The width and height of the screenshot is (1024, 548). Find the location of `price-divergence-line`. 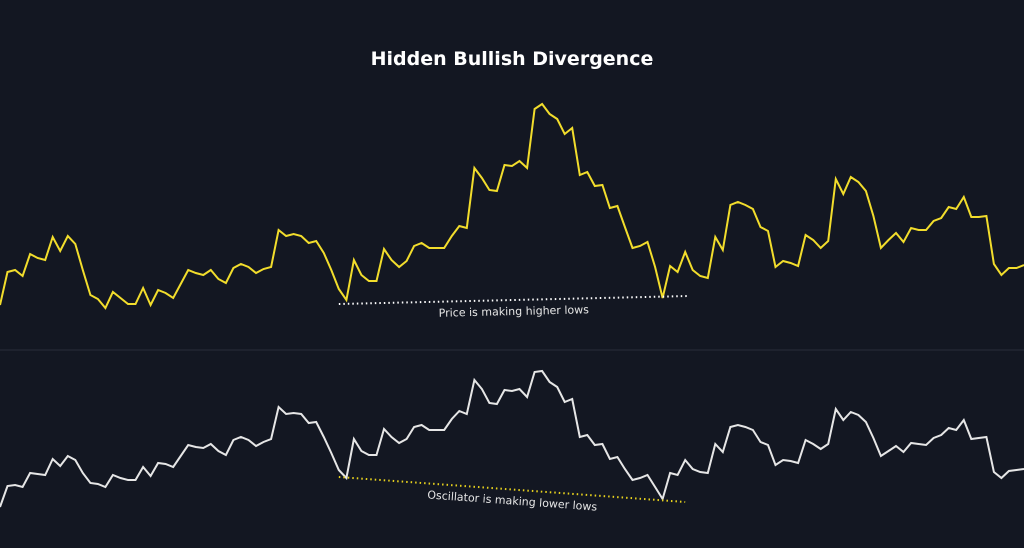

price-divergence-line is located at coordinates (513, 300).